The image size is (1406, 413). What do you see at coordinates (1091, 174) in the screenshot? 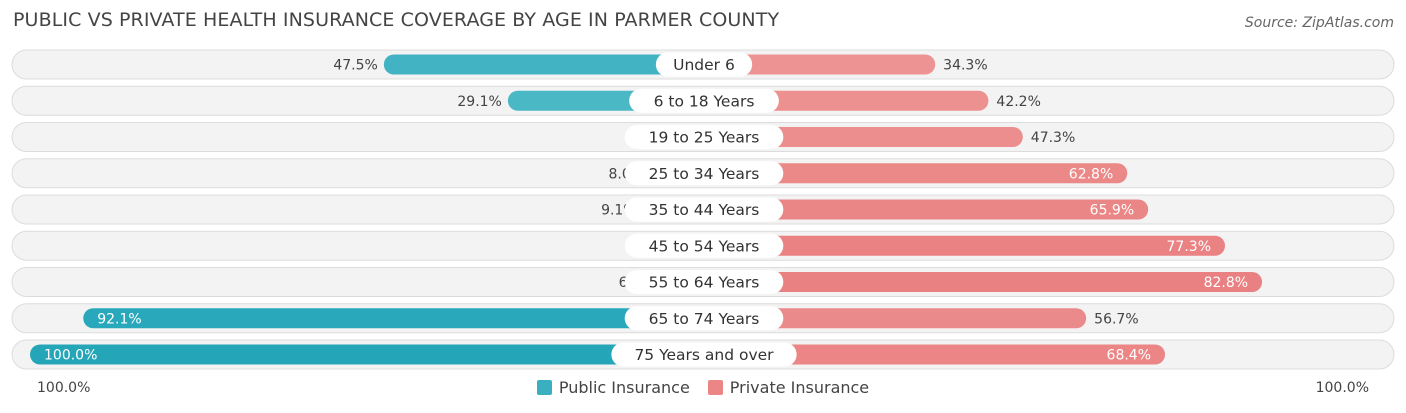
I see `data-label-private: 62.8%` at bounding box center [1091, 174].